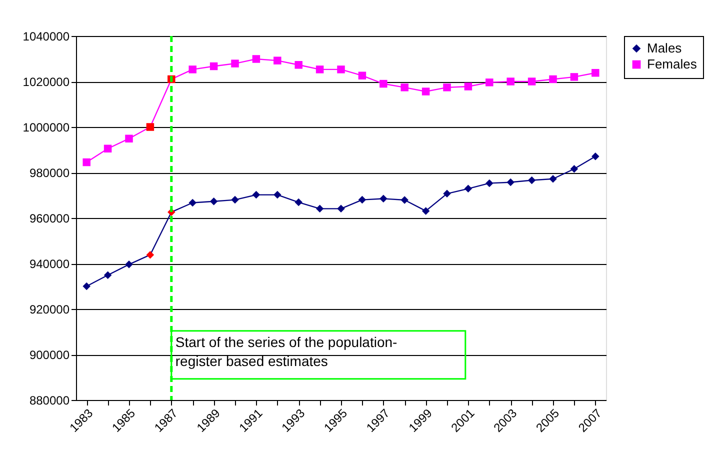 This screenshot has width=720, height=464. What do you see at coordinates (49, 219) in the screenshot?
I see `y-tick-label: 960000` at bounding box center [49, 219].